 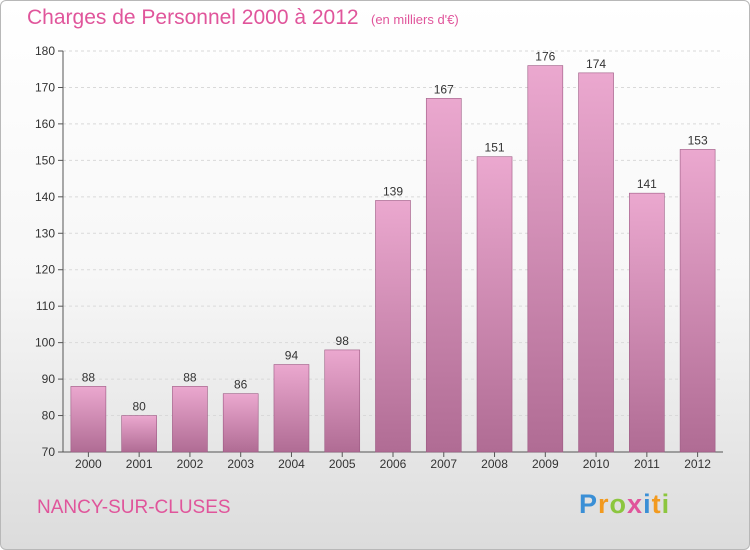 I want to click on data-label: 80, so click(x=139, y=407).